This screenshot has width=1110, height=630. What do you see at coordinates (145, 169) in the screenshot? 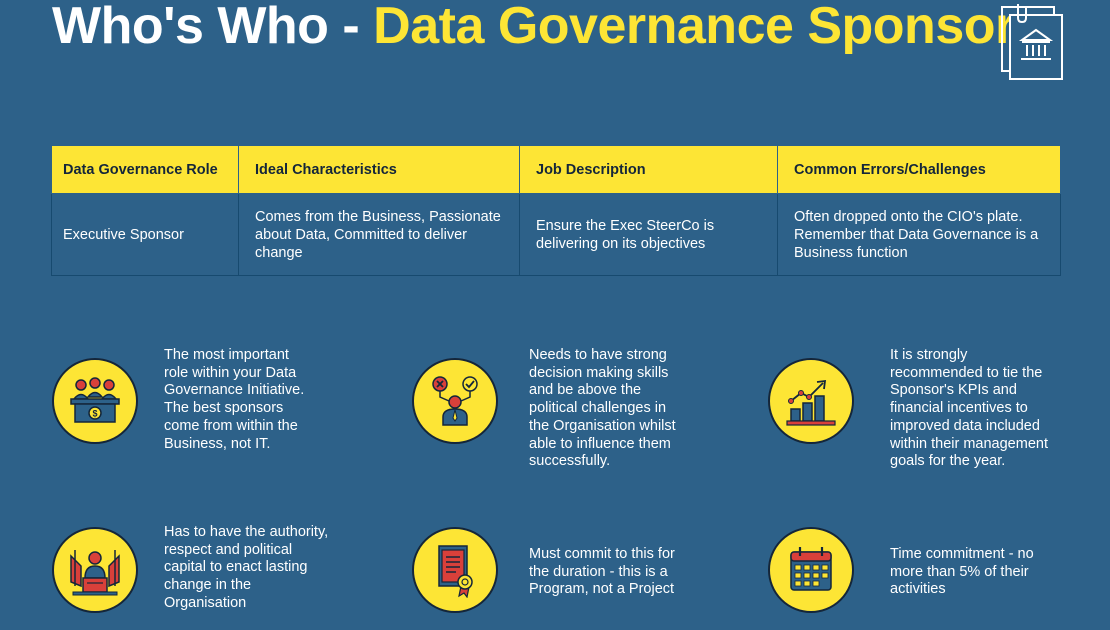
I see `column-header-role: Data Governance Role` at bounding box center [145, 169].